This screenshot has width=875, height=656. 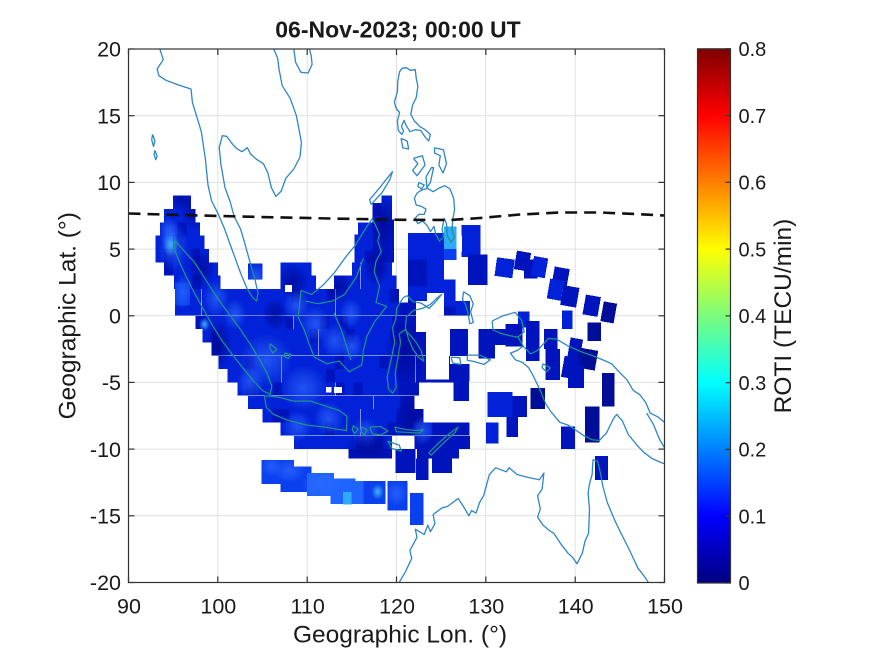 I want to click on svg-text: 20, so click(x=109, y=50).